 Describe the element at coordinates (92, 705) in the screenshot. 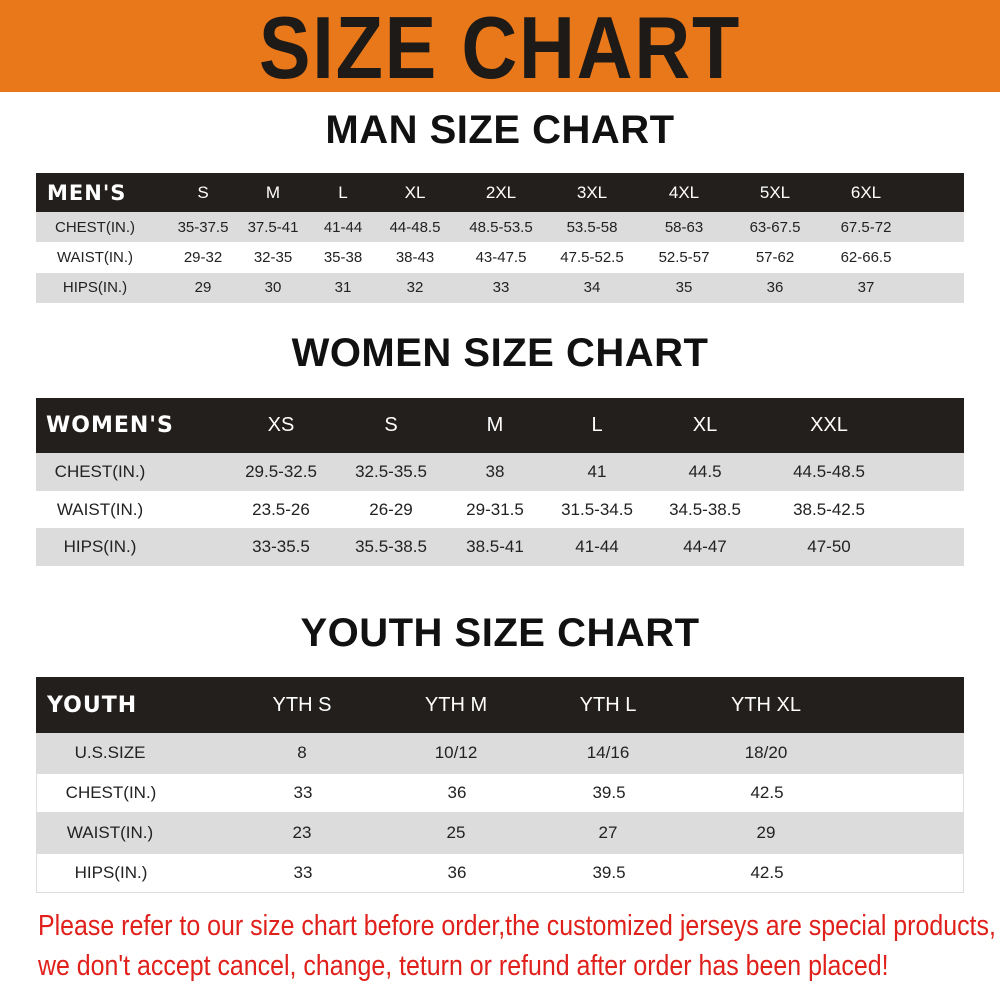

I see `table-title-cell: YOUTH` at that location.